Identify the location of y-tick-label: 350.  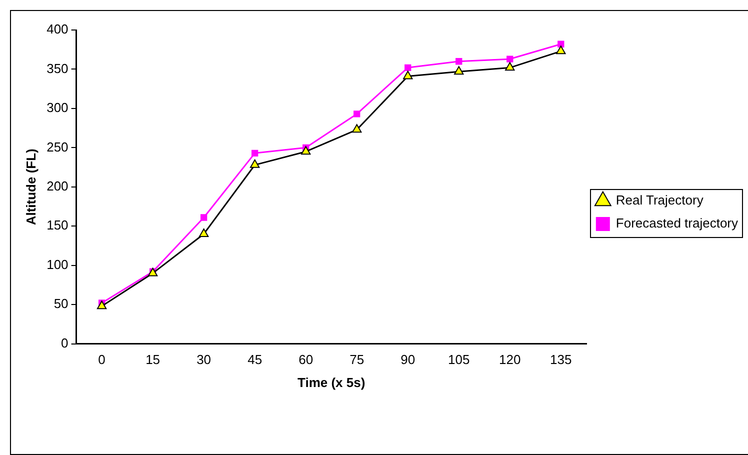
(57, 68).